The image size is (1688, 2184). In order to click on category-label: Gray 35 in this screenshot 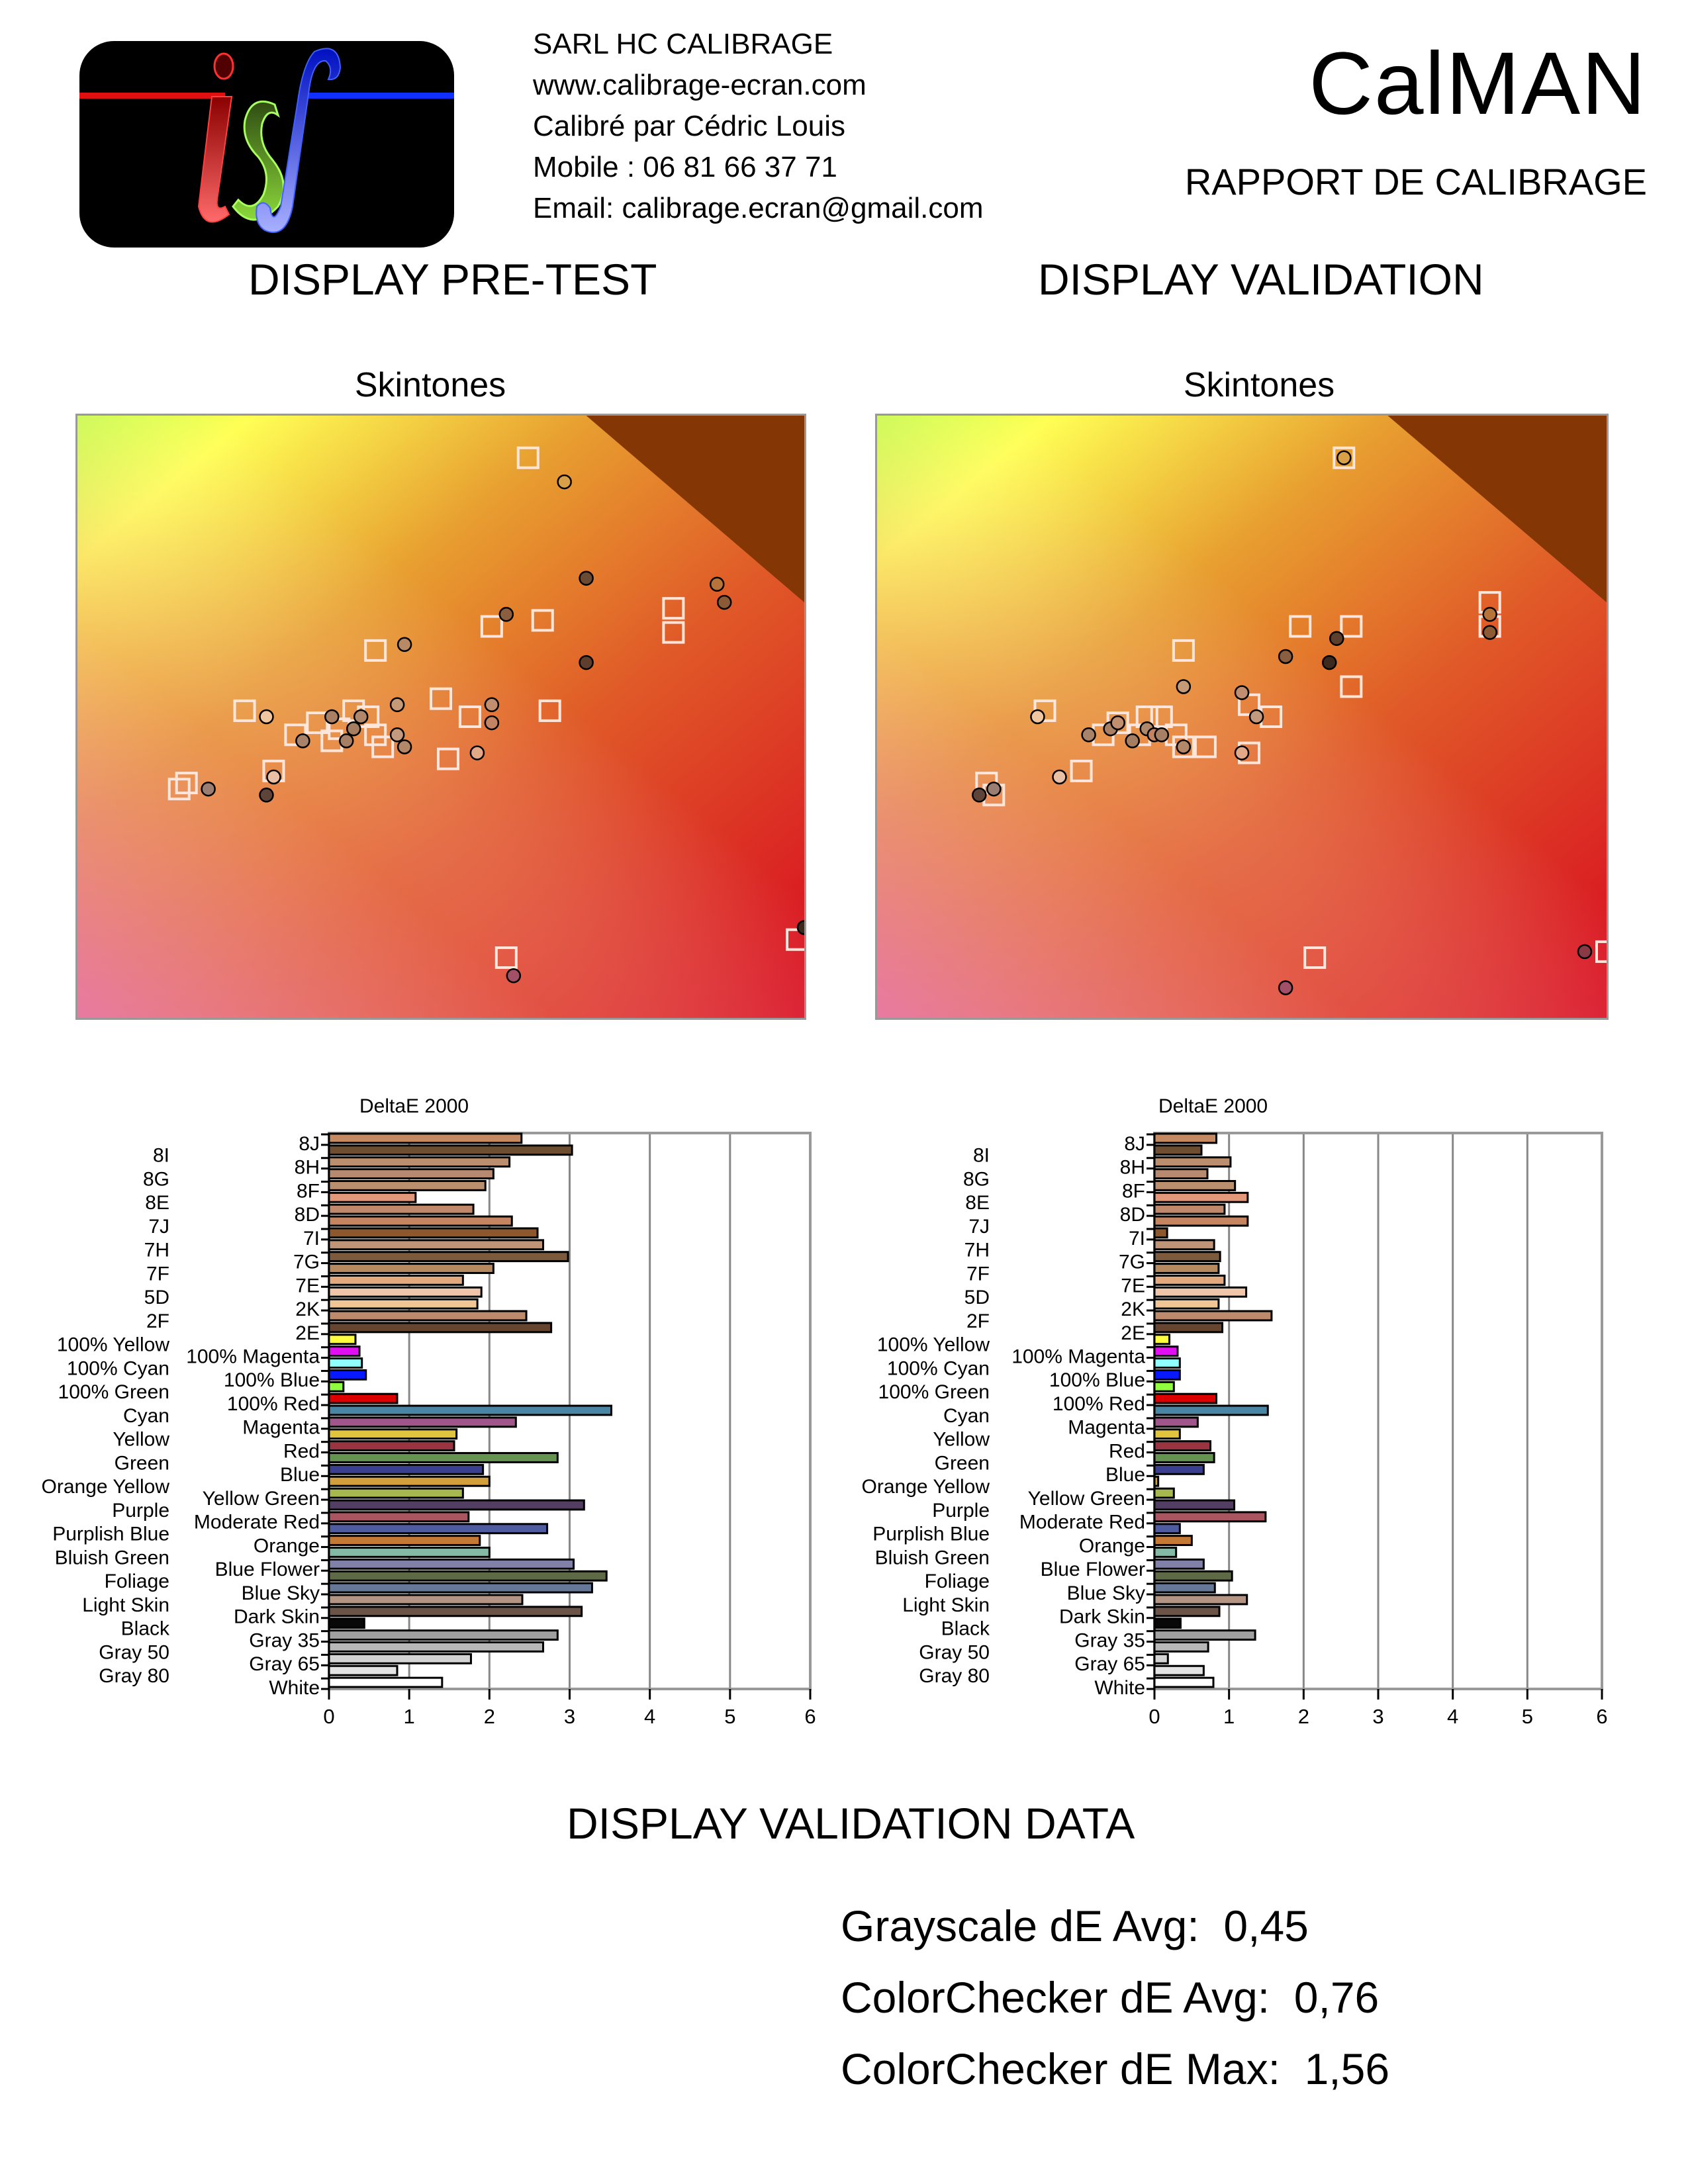, I will do `click(1109, 1640)`.